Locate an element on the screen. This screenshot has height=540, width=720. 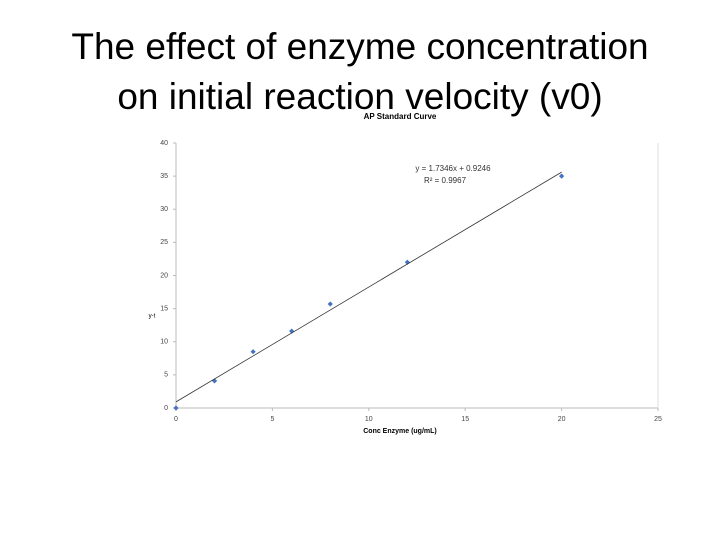
x-tick-label: 0 is located at coordinates (176, 419).